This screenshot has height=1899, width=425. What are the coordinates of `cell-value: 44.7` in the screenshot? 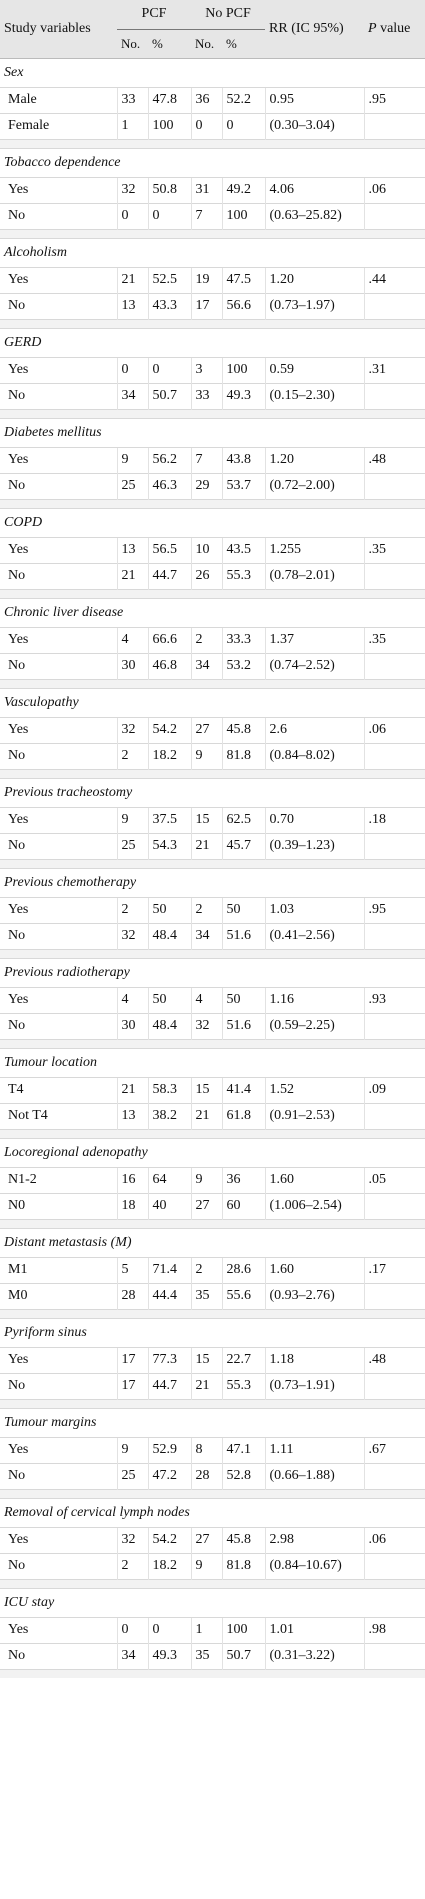 It's located at (169, 1385).